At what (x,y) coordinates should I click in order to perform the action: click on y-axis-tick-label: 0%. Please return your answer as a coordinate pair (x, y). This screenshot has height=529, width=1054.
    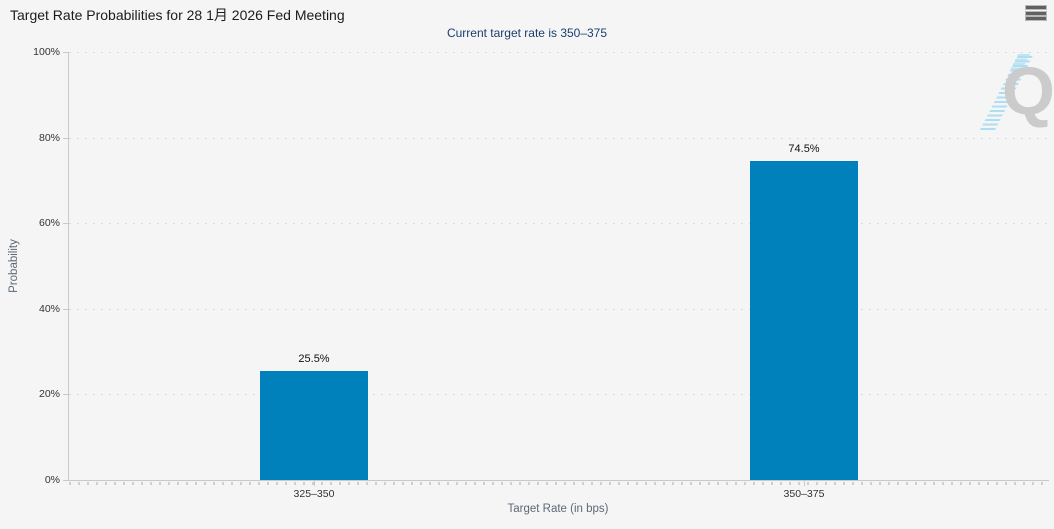
    Looking at the image, I should click on (52, 480).